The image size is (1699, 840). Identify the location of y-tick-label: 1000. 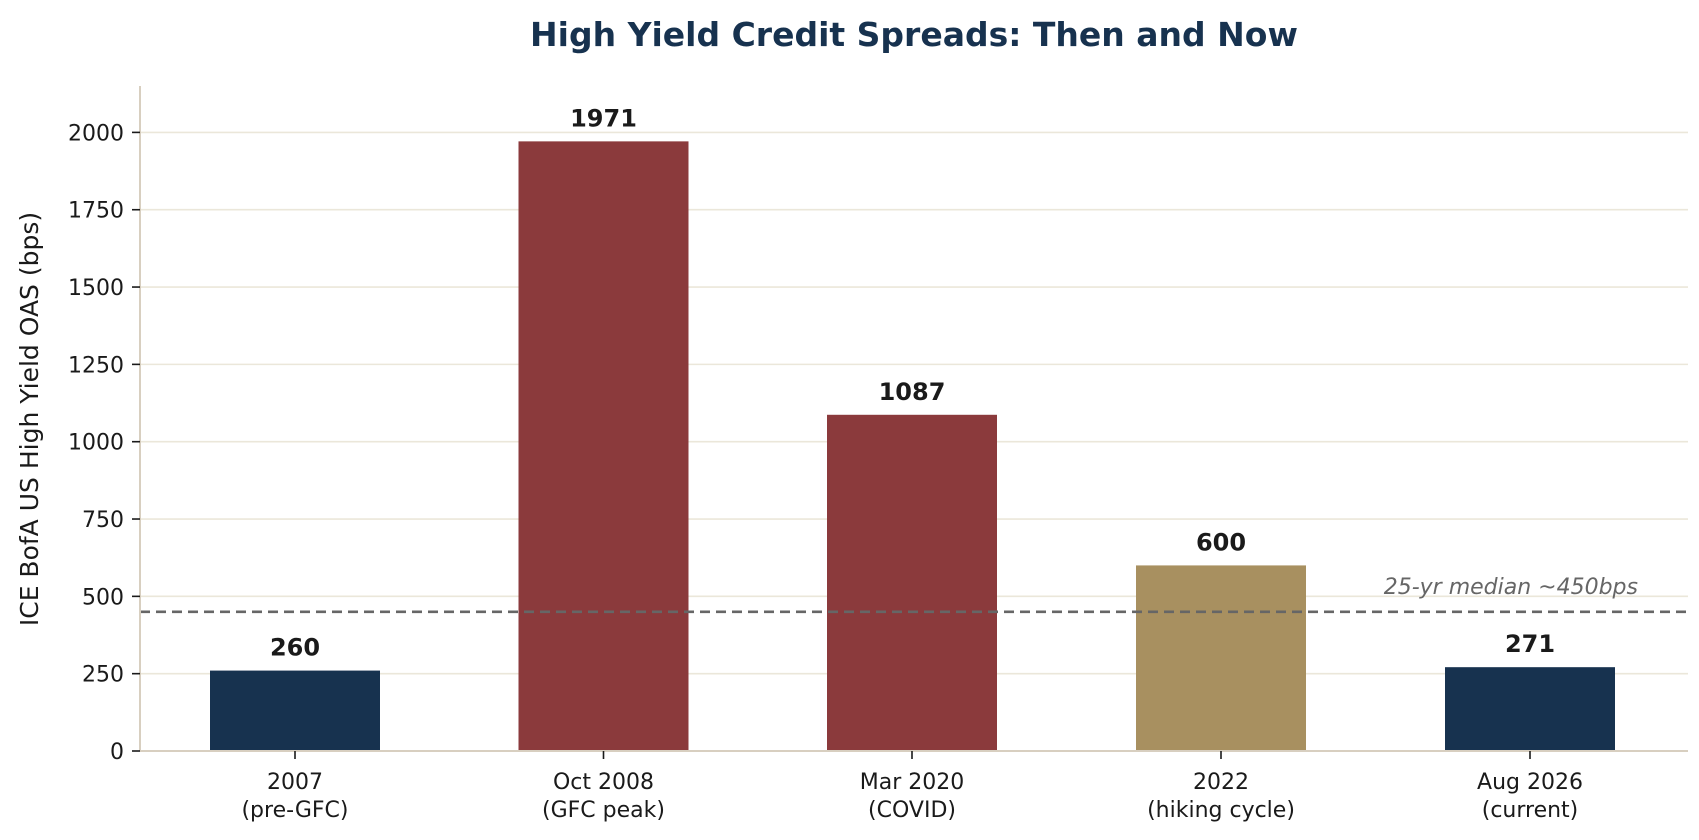
(96, 443).